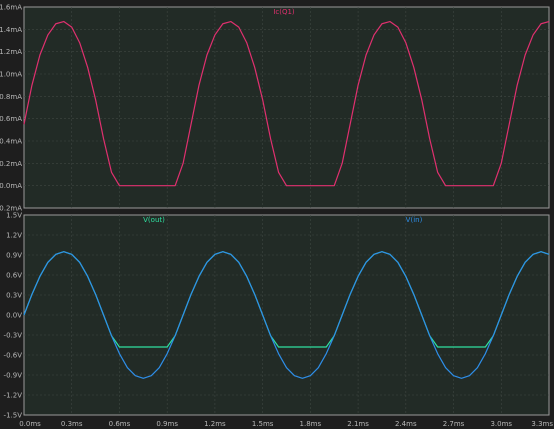  What do you see at coordinates (13, 416) in the screenshot?
I see `y-tick-label: -1.5V` at bounding box center [13, 416].